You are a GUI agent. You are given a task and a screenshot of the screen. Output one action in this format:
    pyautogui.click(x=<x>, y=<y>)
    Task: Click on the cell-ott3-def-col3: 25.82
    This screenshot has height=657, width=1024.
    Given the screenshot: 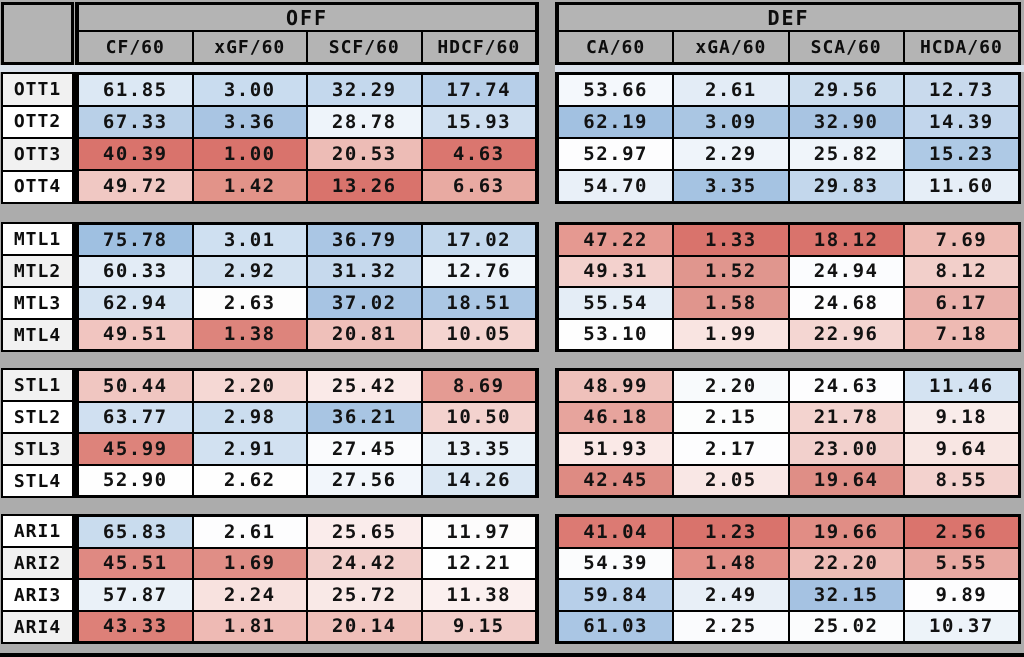 What is the action you would take?
    pyautogui.click(x=846, y=154)
    